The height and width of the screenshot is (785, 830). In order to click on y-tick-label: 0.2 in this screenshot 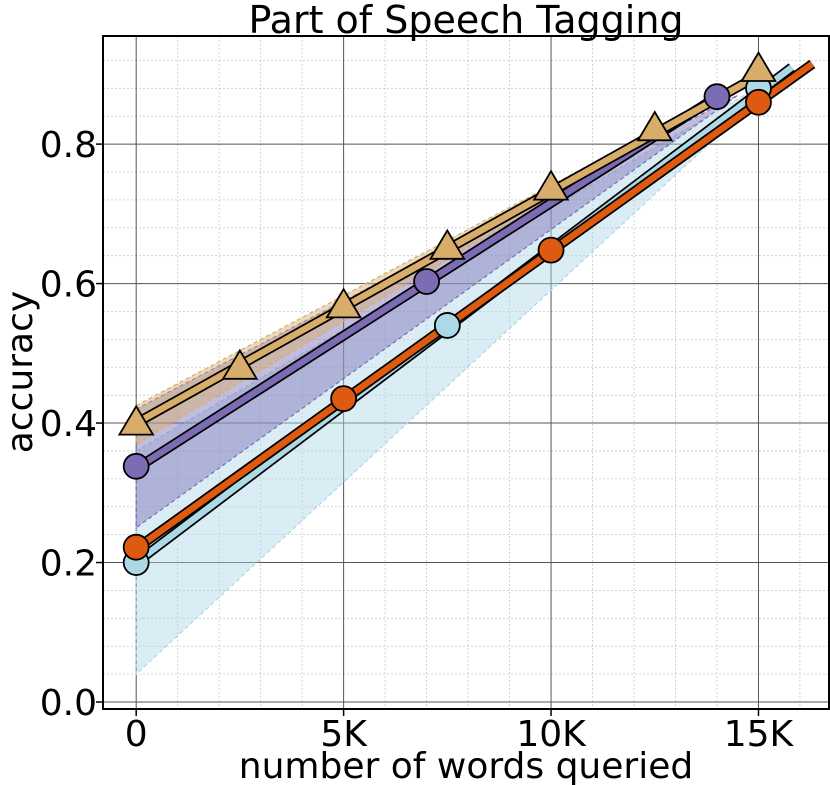, I will do `click(68, 564)`.